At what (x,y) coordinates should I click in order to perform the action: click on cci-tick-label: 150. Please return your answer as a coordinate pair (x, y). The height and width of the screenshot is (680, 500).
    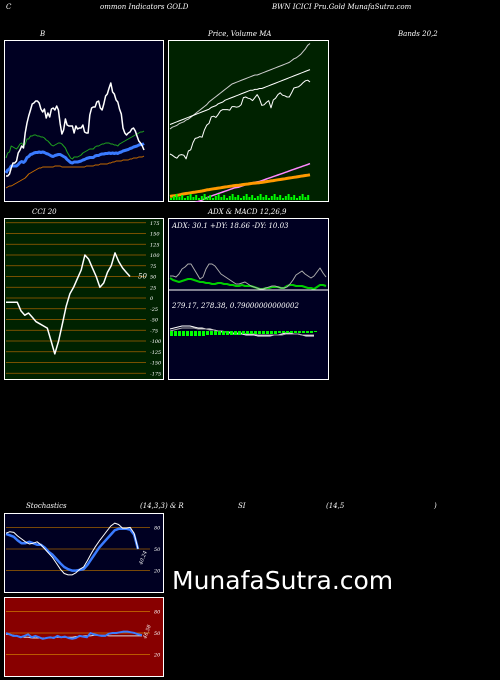
    Looking at the image, I should click on (155, 235).